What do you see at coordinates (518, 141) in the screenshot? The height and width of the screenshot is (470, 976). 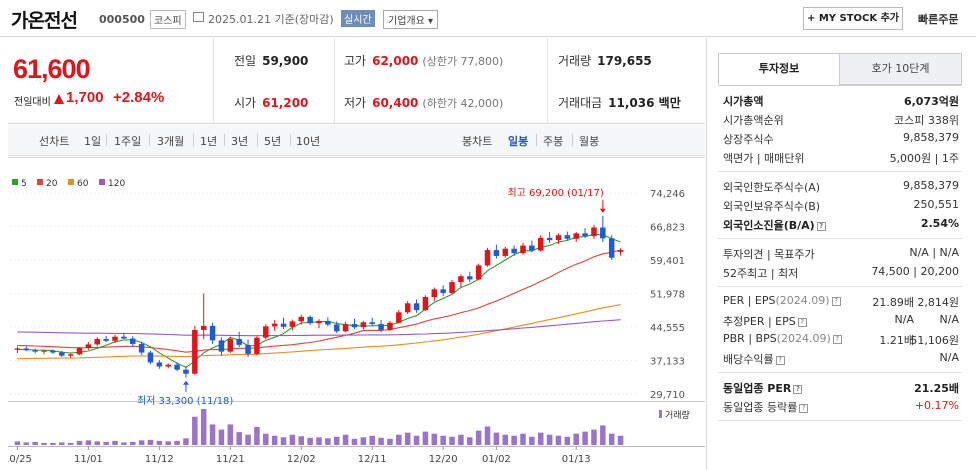 I see `candle-daily: 일봉` at bounding box center [518, 141].